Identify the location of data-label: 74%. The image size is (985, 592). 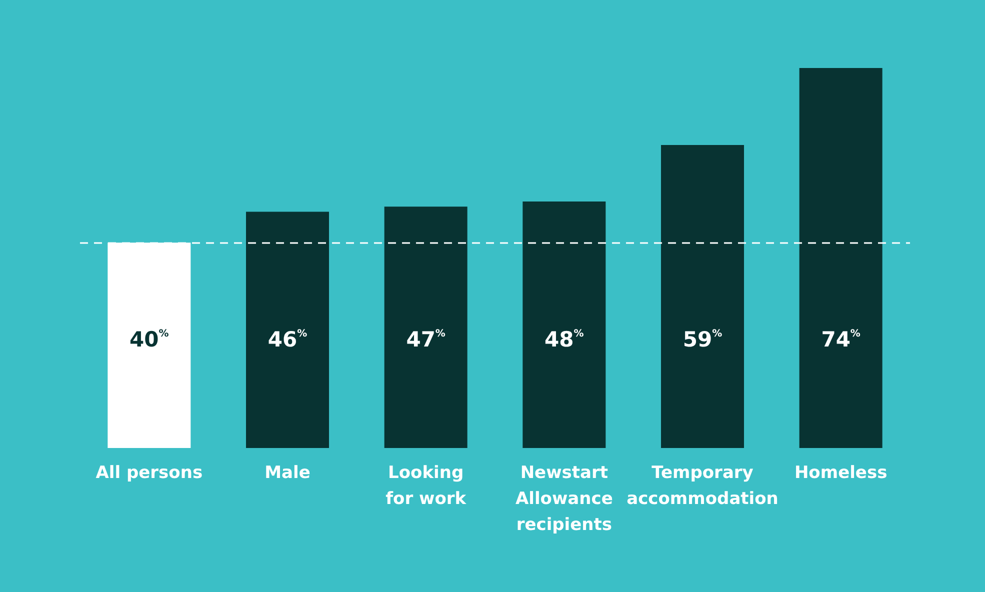
(840, 340).